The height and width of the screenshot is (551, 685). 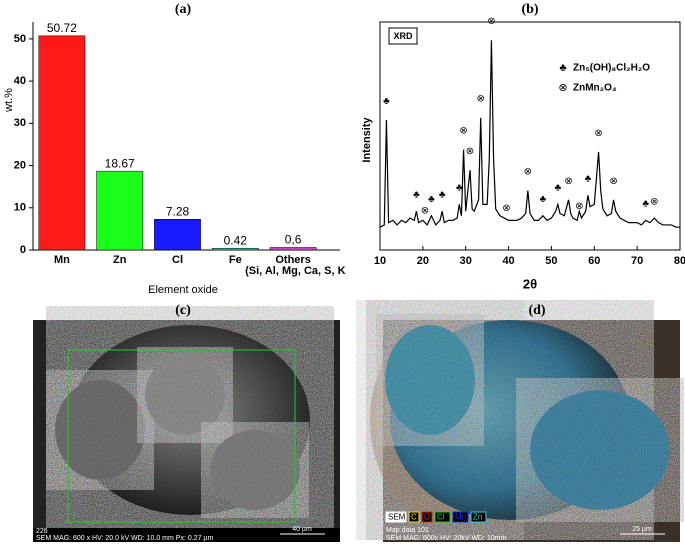 What do you see at coordinates (446, 538) in the screenshot?
I see `image-info: SEM MAG: 600x HV: 20kV WD: 10mm` at bounding box center [446, 538].